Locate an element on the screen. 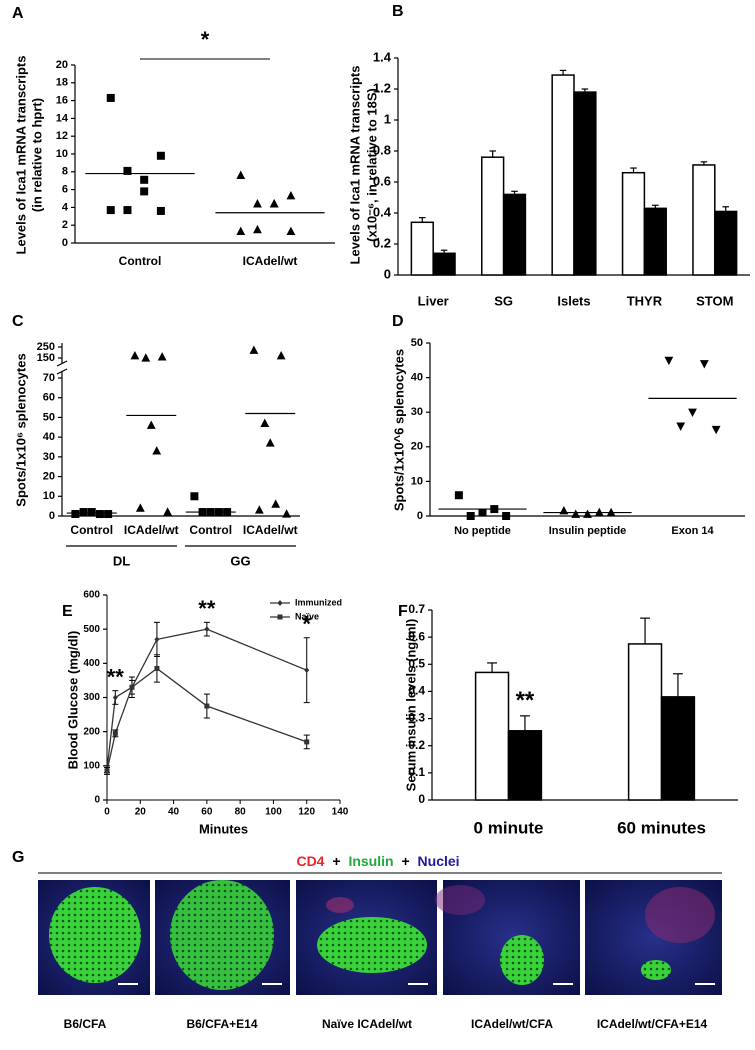  axis-break is located at coordinates (62, 371).